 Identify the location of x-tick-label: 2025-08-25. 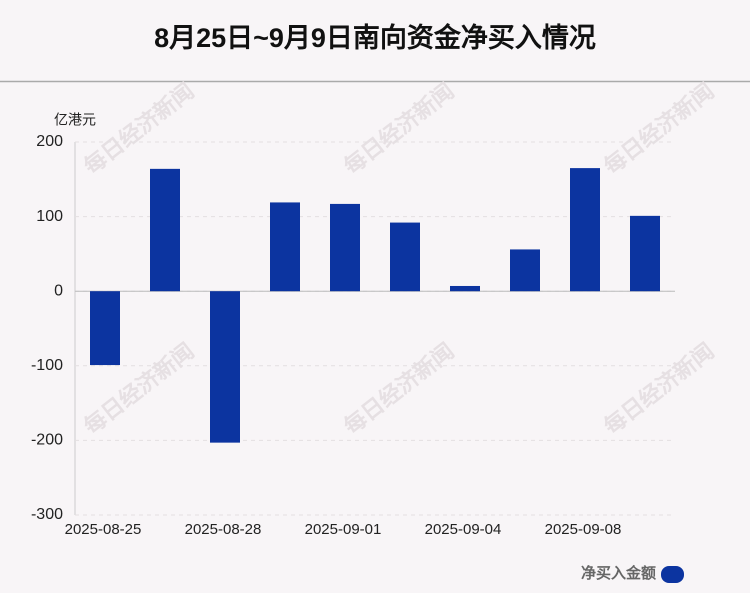
(103, 529).